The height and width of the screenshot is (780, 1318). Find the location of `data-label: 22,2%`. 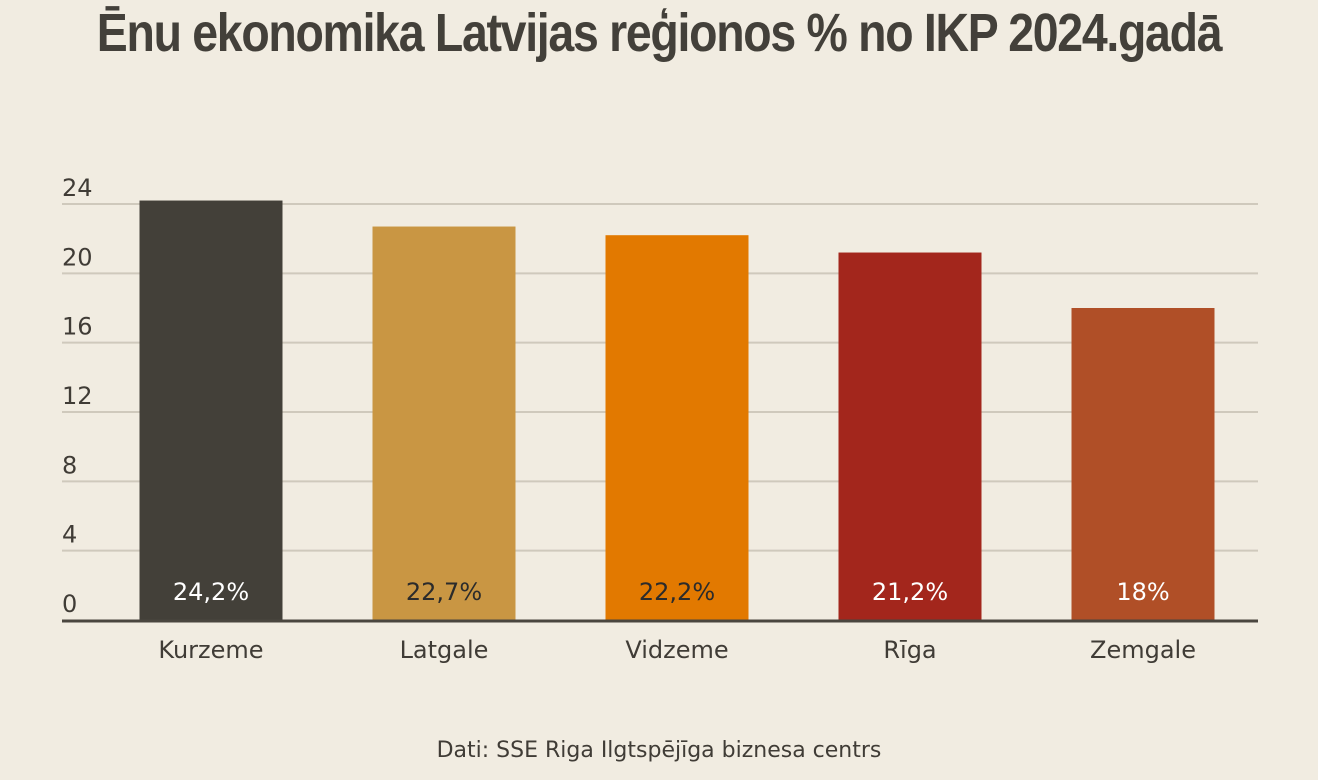

data-label: 22,2% is located at coordinates (677, 592).